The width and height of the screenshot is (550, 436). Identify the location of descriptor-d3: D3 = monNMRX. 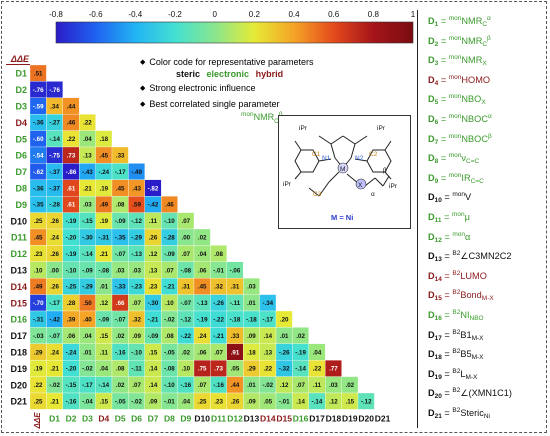
(457, 61).